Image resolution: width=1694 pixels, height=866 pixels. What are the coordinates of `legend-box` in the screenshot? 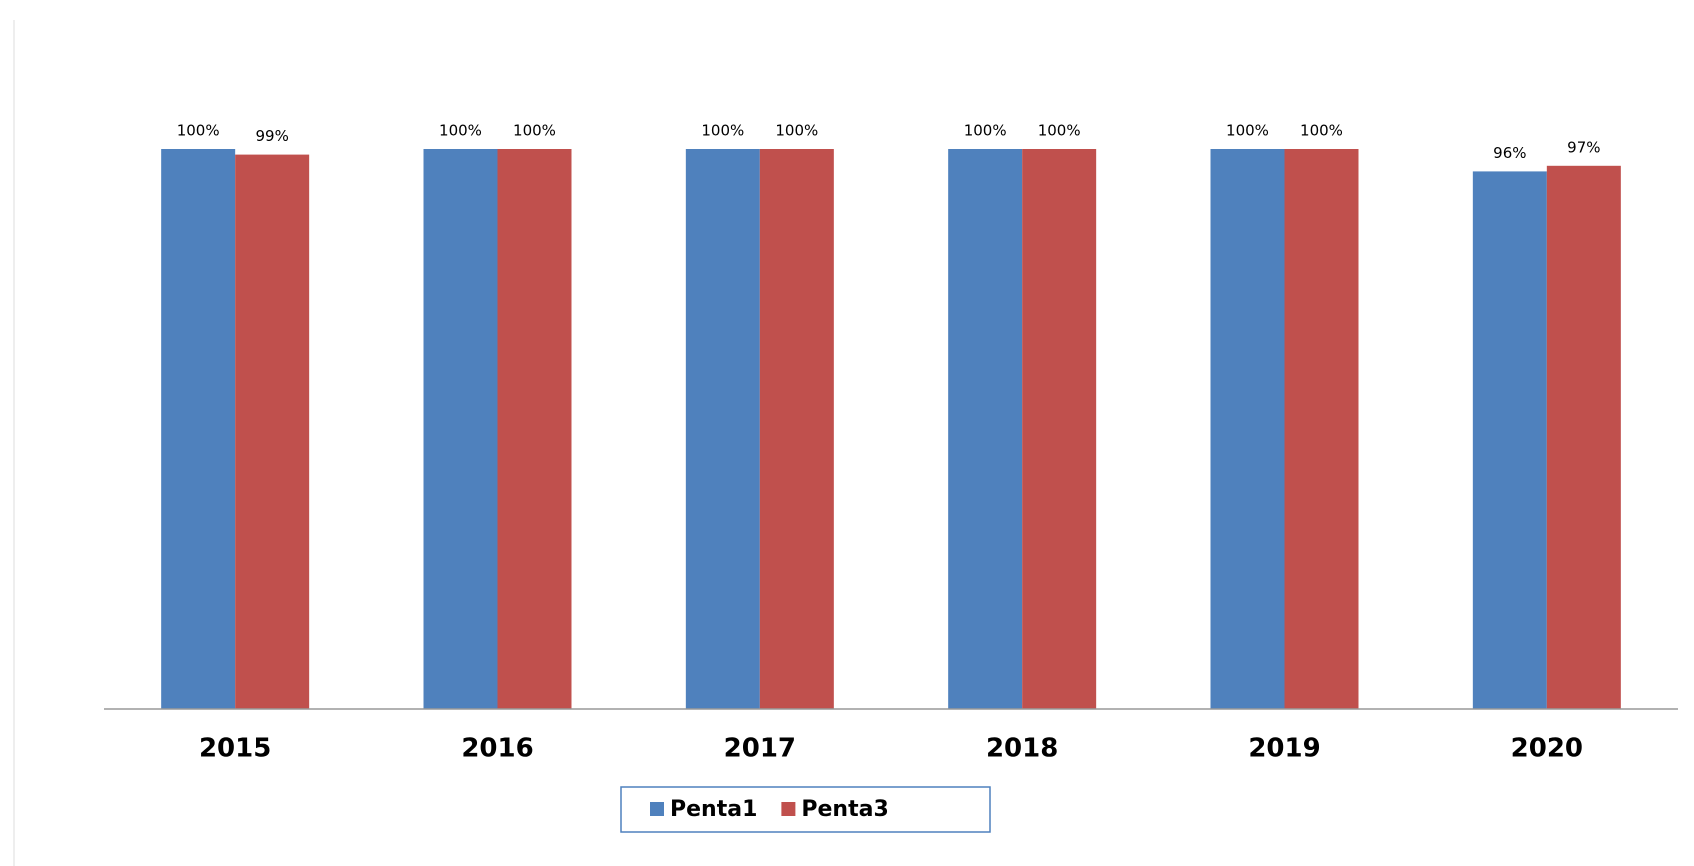 It's located at (805, 809).